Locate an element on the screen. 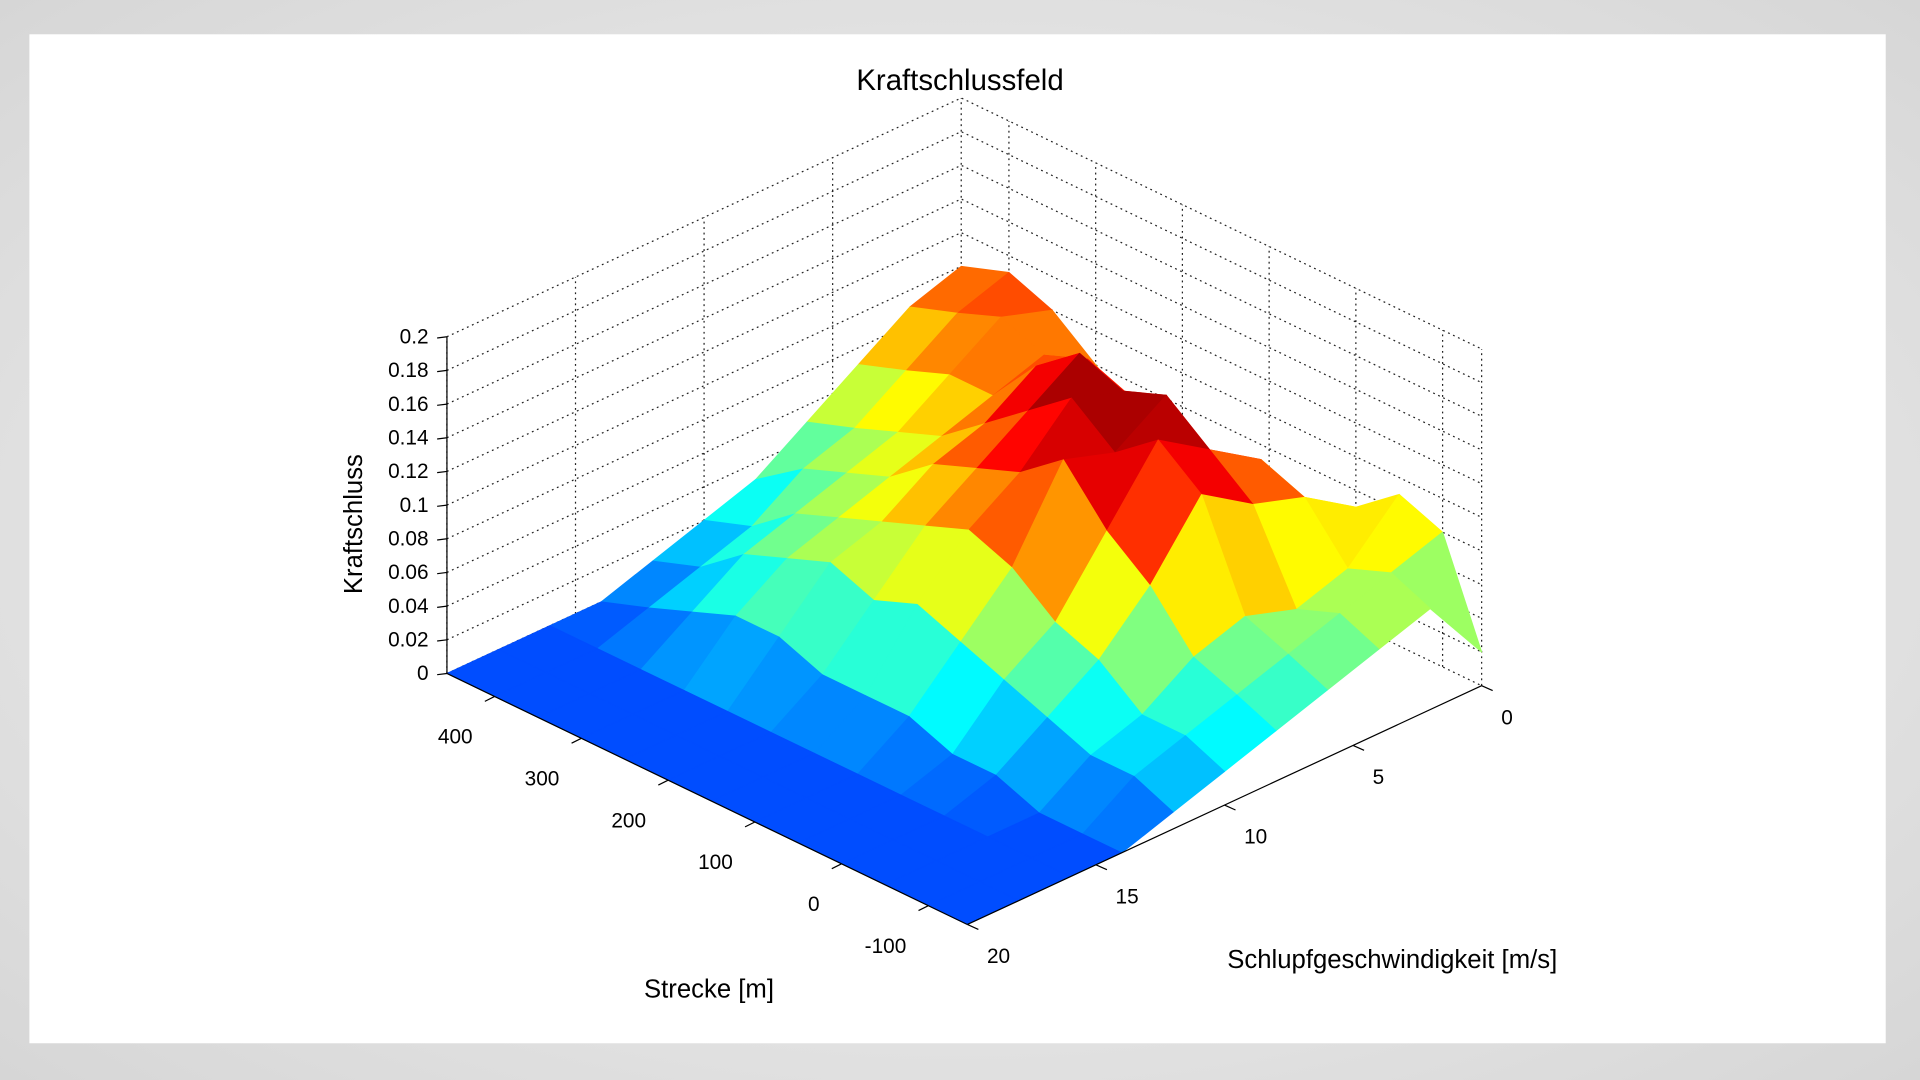 This screenshot has height=1080, width=1920. z-tick-label: 0.06 is located at coordinates (408, 572).